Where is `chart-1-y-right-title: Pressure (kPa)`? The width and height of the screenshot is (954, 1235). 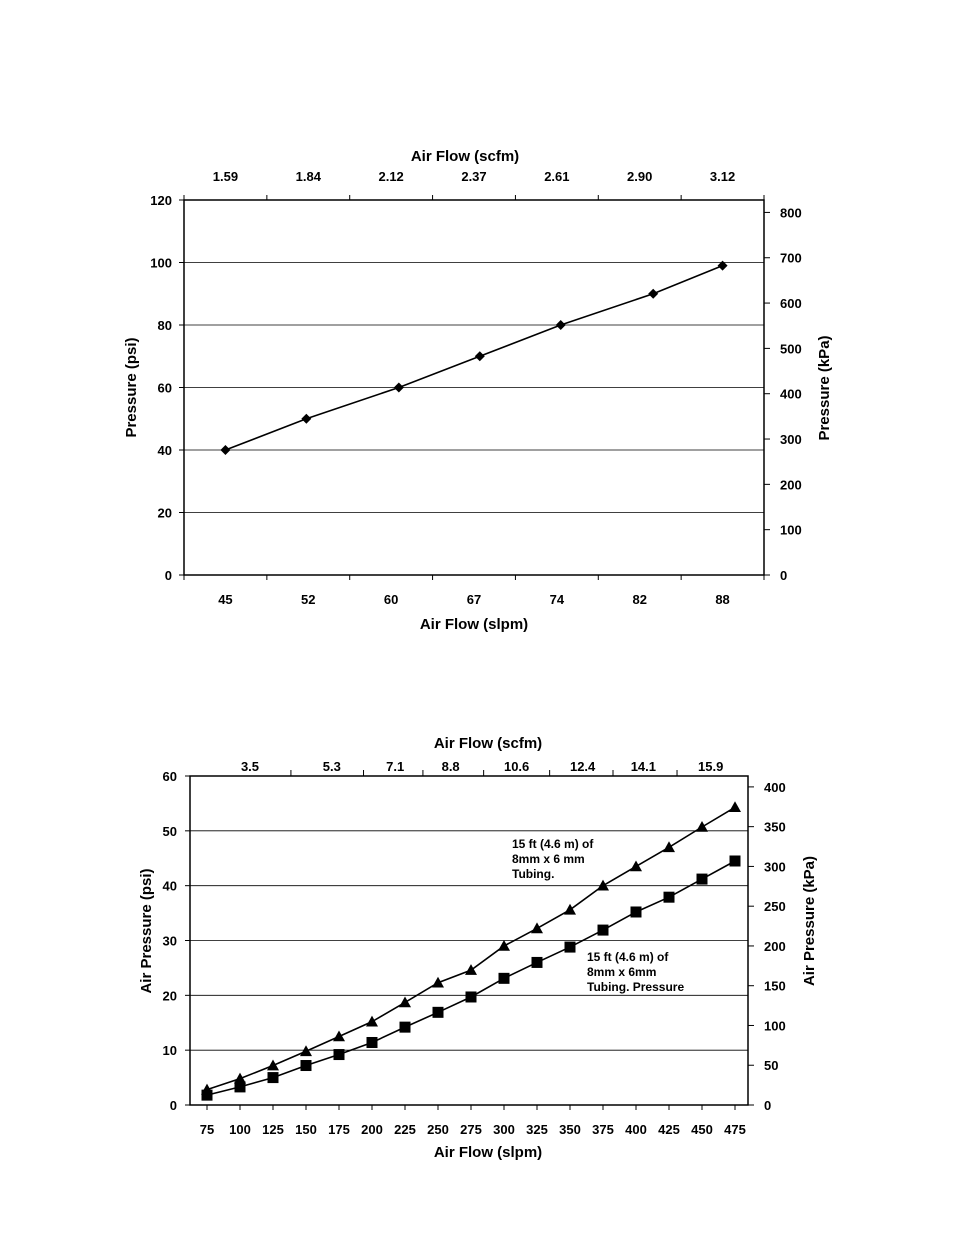 chart-1-y-right-title: Pressure (kPa) is located at coordinates (824, 387).